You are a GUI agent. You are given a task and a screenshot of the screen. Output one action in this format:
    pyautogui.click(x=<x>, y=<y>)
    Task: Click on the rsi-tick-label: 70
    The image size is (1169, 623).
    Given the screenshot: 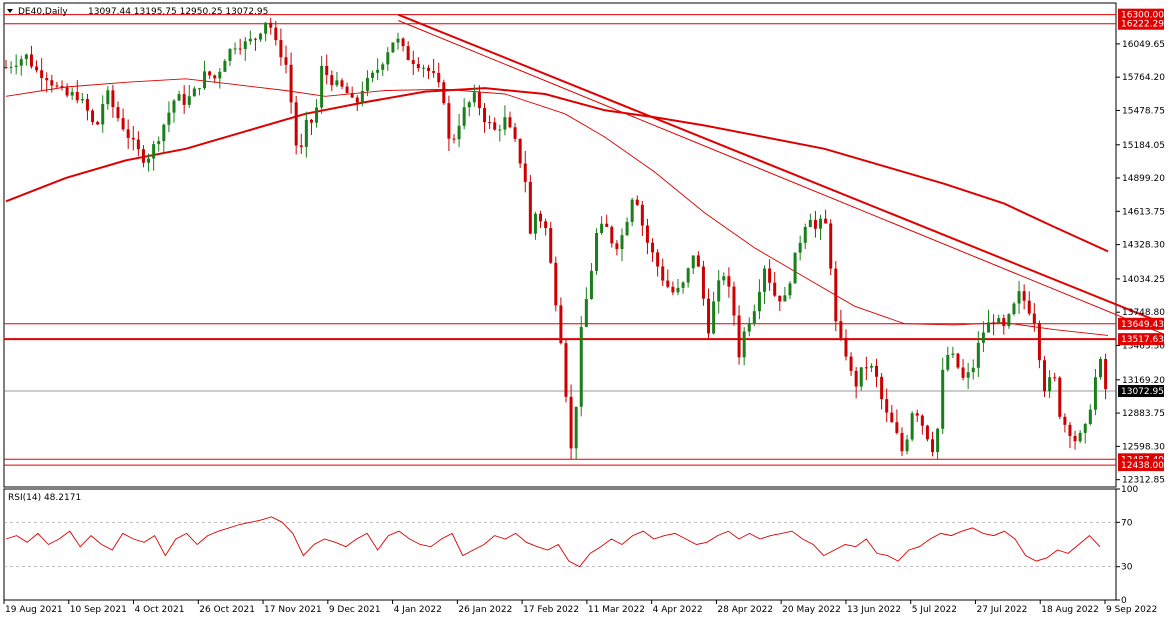 What is the action you would take?
    pyautogui.click(x=1127, y=523)
    